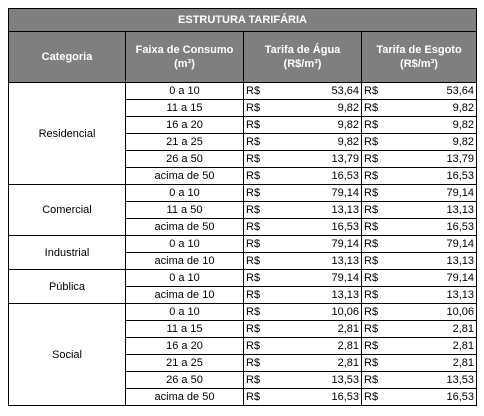 The image size is (484, 416). What do you see at coordinates (302, 380) in the screenshot?
I see `water-tariff-cell: R$ 13,53` at bounding box center [302, 380].